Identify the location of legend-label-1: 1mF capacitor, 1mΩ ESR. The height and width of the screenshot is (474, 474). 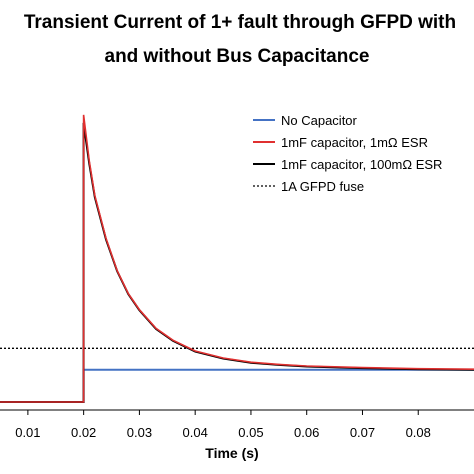
(354, 142).